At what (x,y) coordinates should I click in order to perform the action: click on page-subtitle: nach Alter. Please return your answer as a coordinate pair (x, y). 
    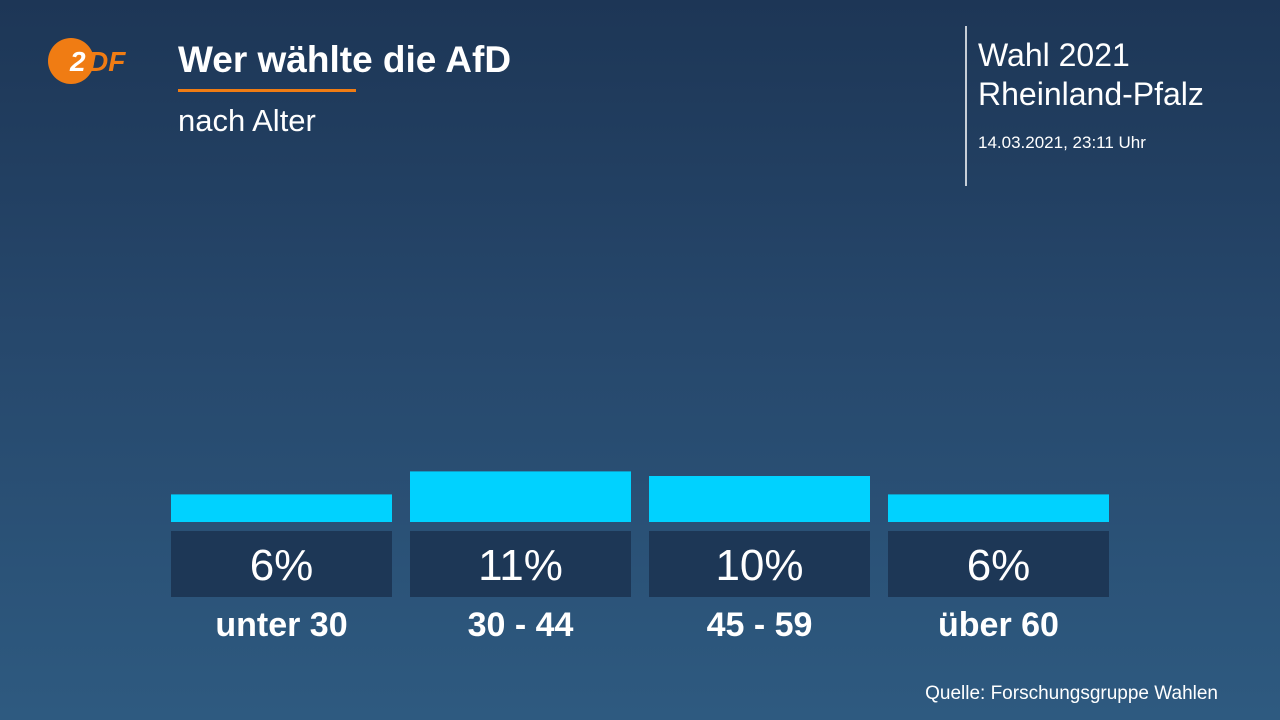
    Looking at the image, I should click on (247, 120).